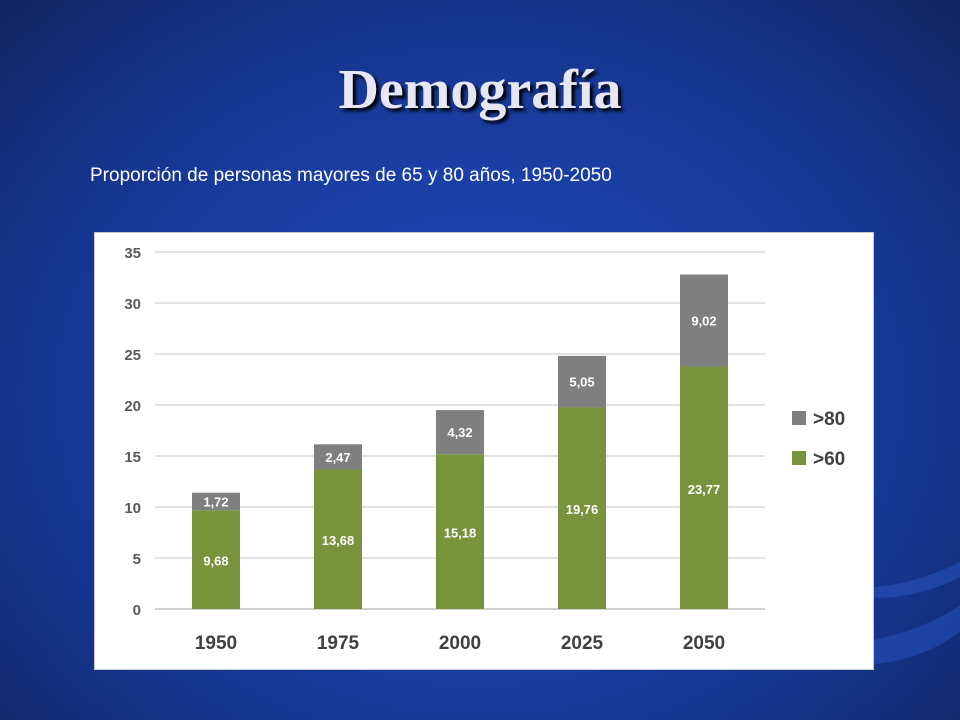  Describe the element at coordinates (132, 508) in the screenshot. I see `y-tick-label: 10` at that location.